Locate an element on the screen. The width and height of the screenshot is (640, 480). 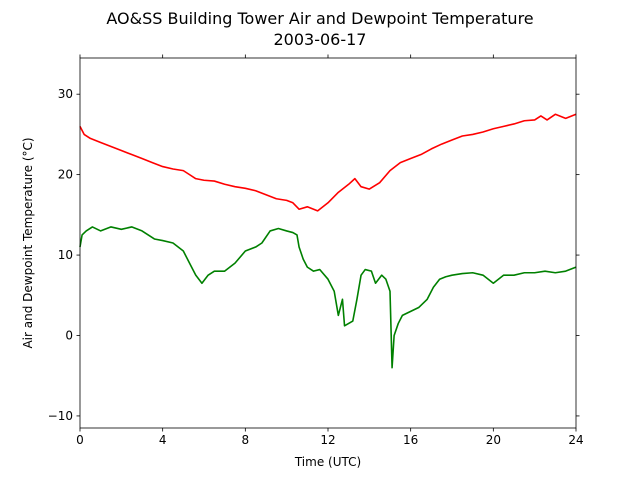
chart-subtitle: 2003-06-17 is located at coordinates (320, 39).